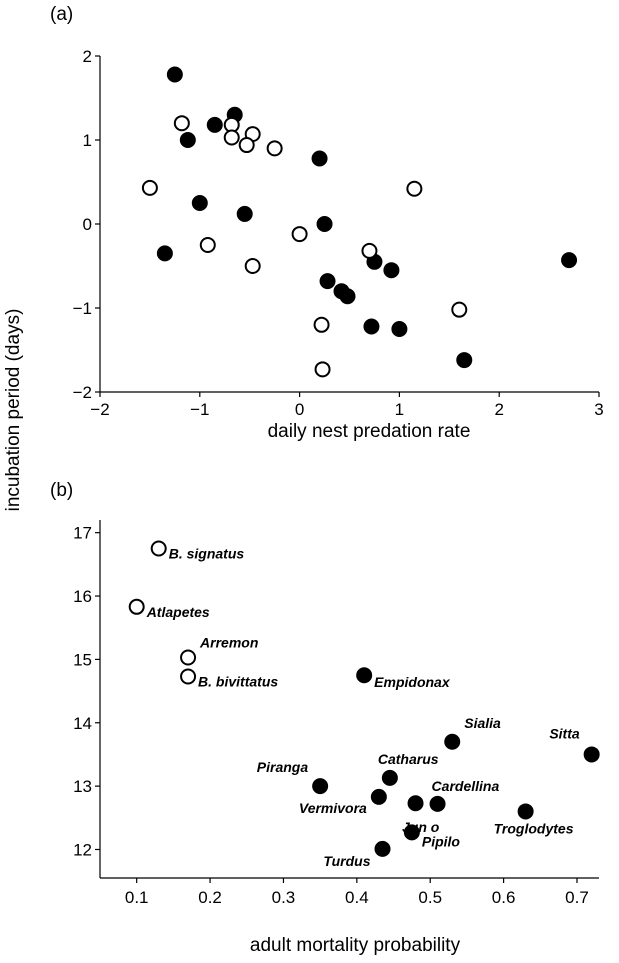  Describe the element at coordinates (188, 676) in the screenshot. I see `point-b-bivittatus` at that location.